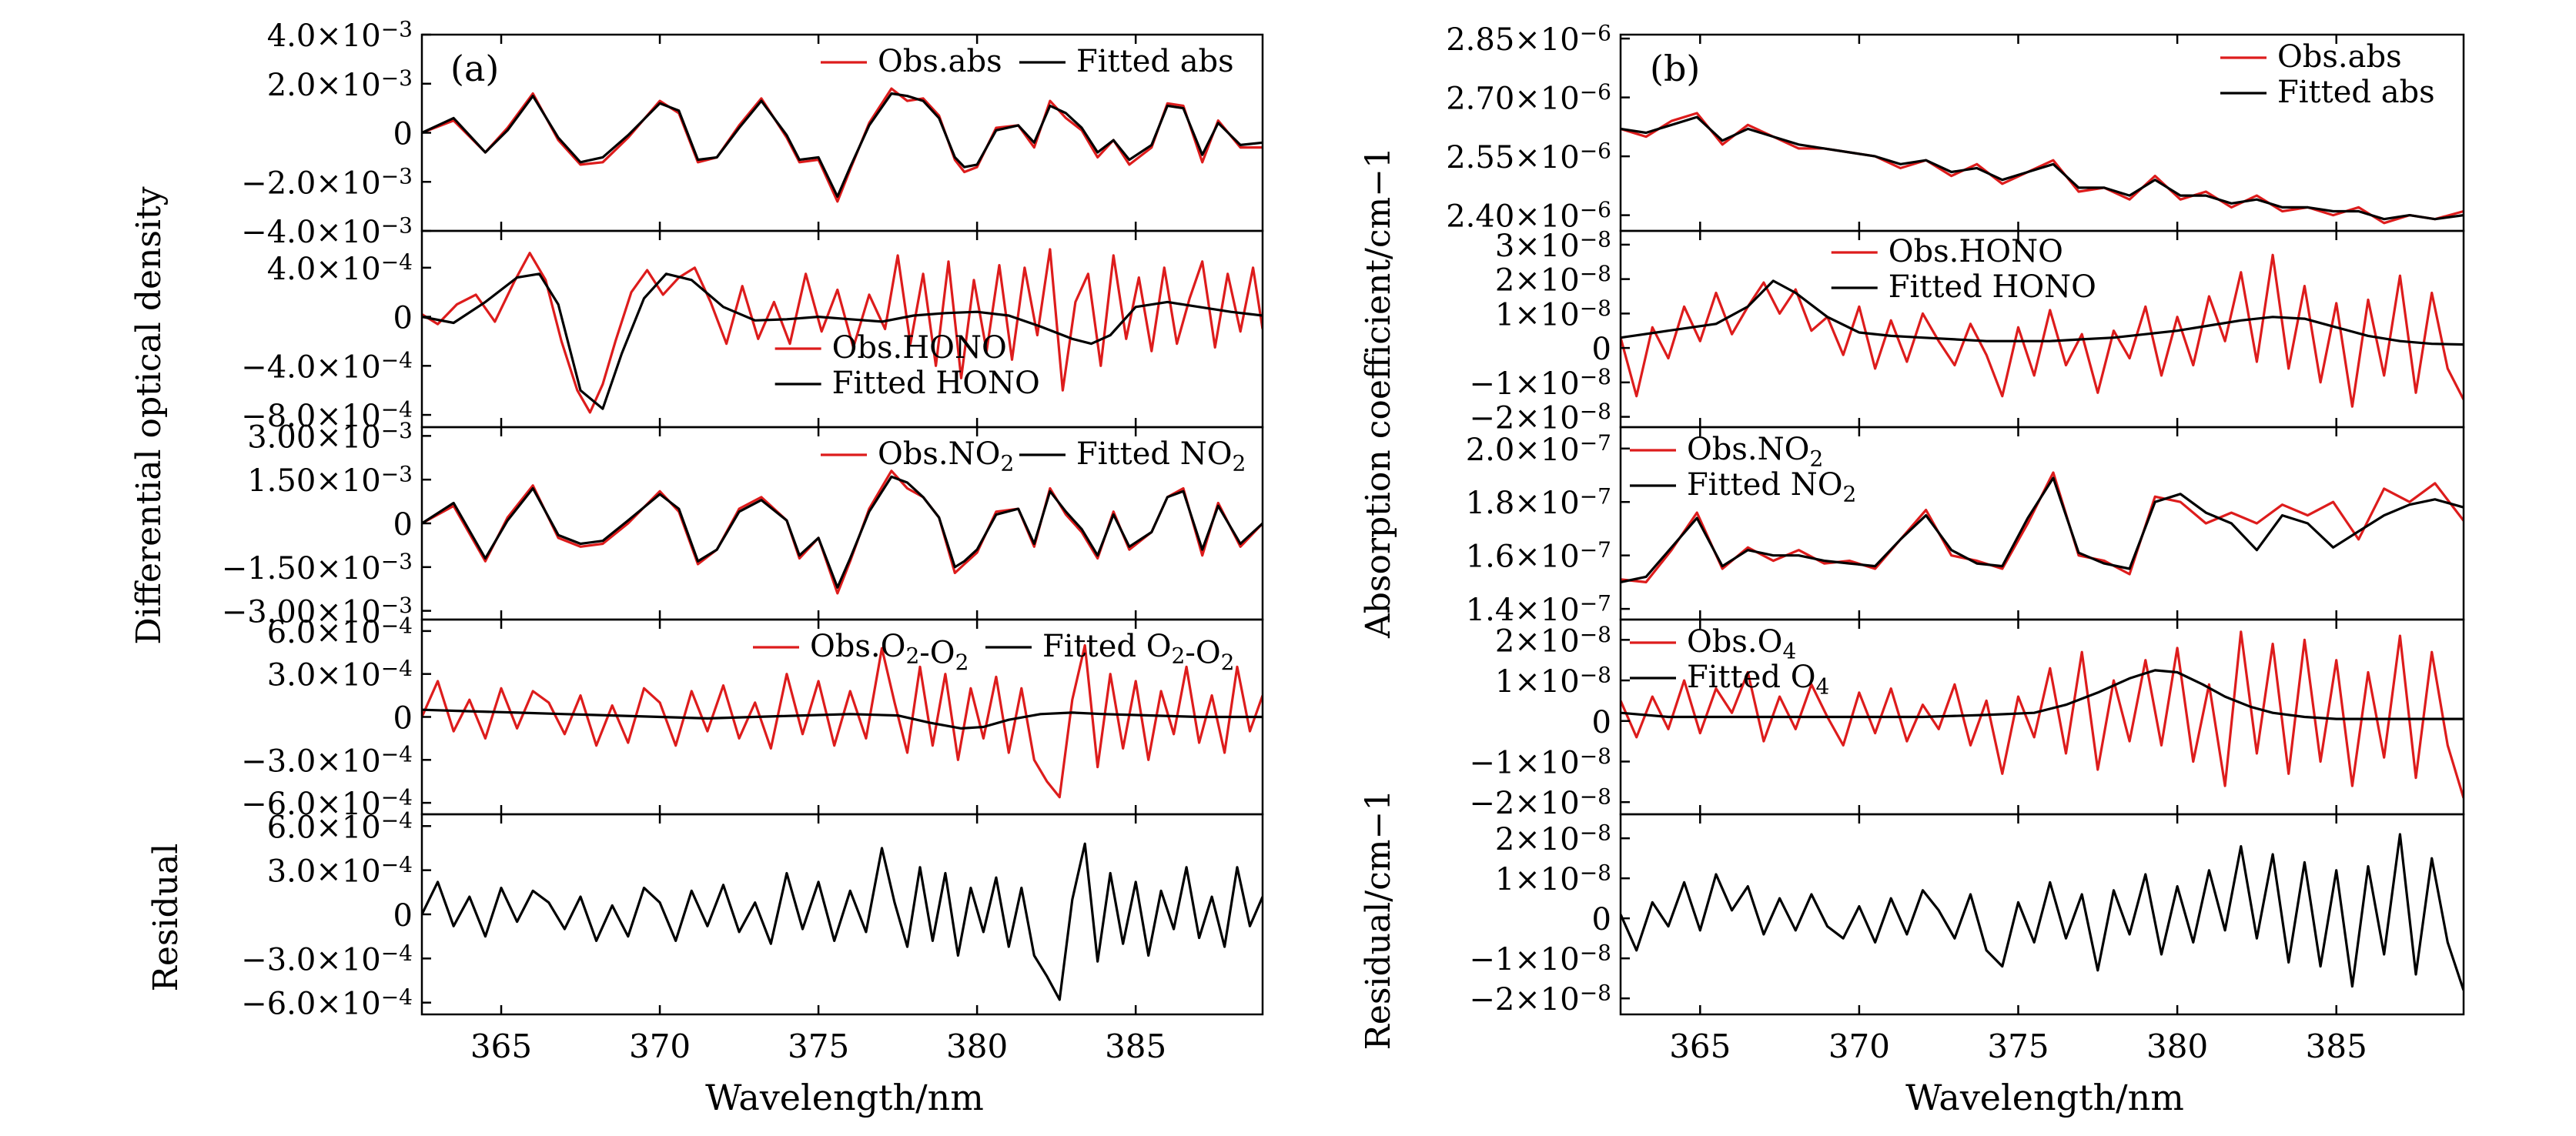 This screenshot has width=2576, height=1136. I want to click on ytick-label-b2: 0, so click(1602, 349).